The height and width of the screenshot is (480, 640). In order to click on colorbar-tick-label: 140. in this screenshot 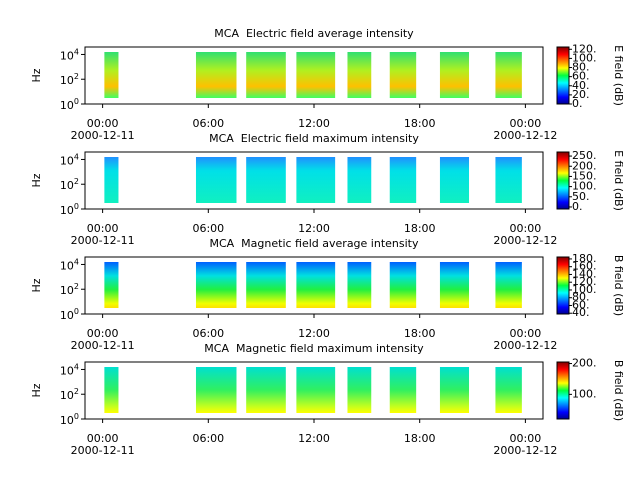, I will do `click(584, 273)`.